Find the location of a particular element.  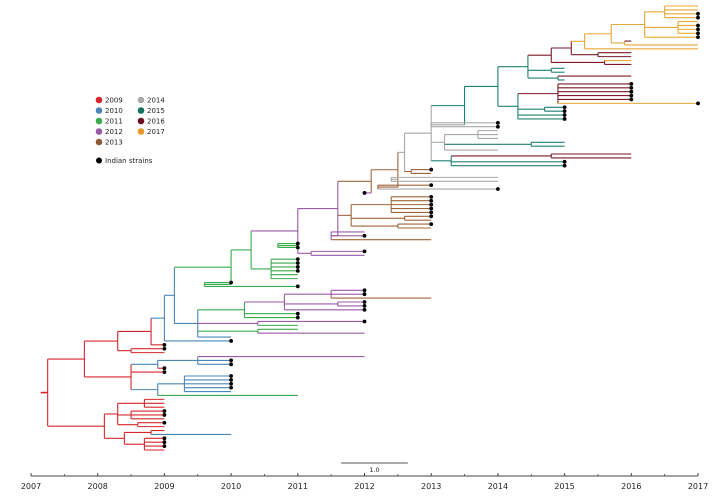

legend-label-2011: 2011 is located at coordinates (114, 122).